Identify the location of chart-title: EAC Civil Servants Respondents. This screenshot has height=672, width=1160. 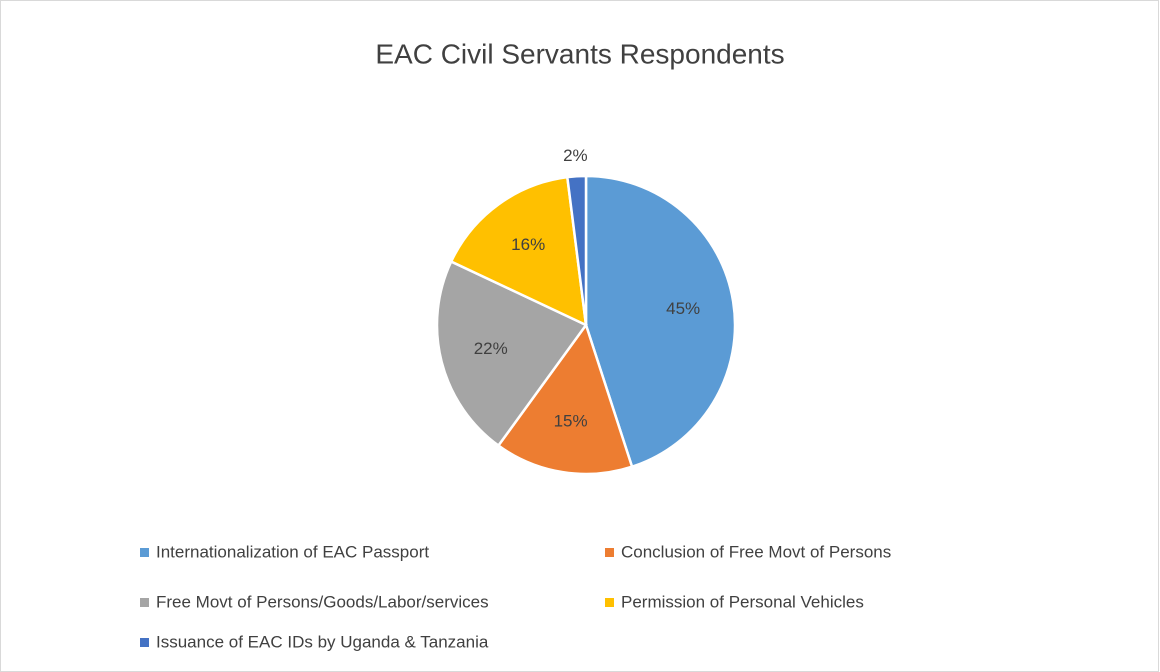
(579, 53).